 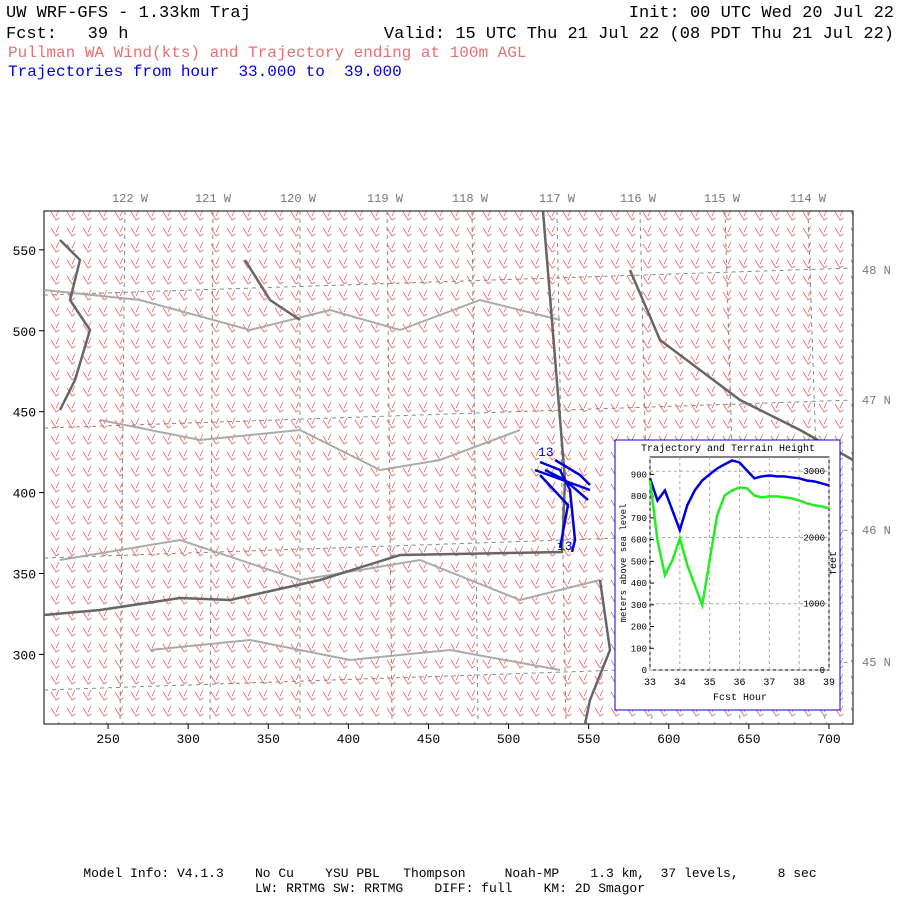 What do you see at coordinates (829, 683) in the screenshot?
I see `x-tick-label: 39` at bounding box center [829, 683].